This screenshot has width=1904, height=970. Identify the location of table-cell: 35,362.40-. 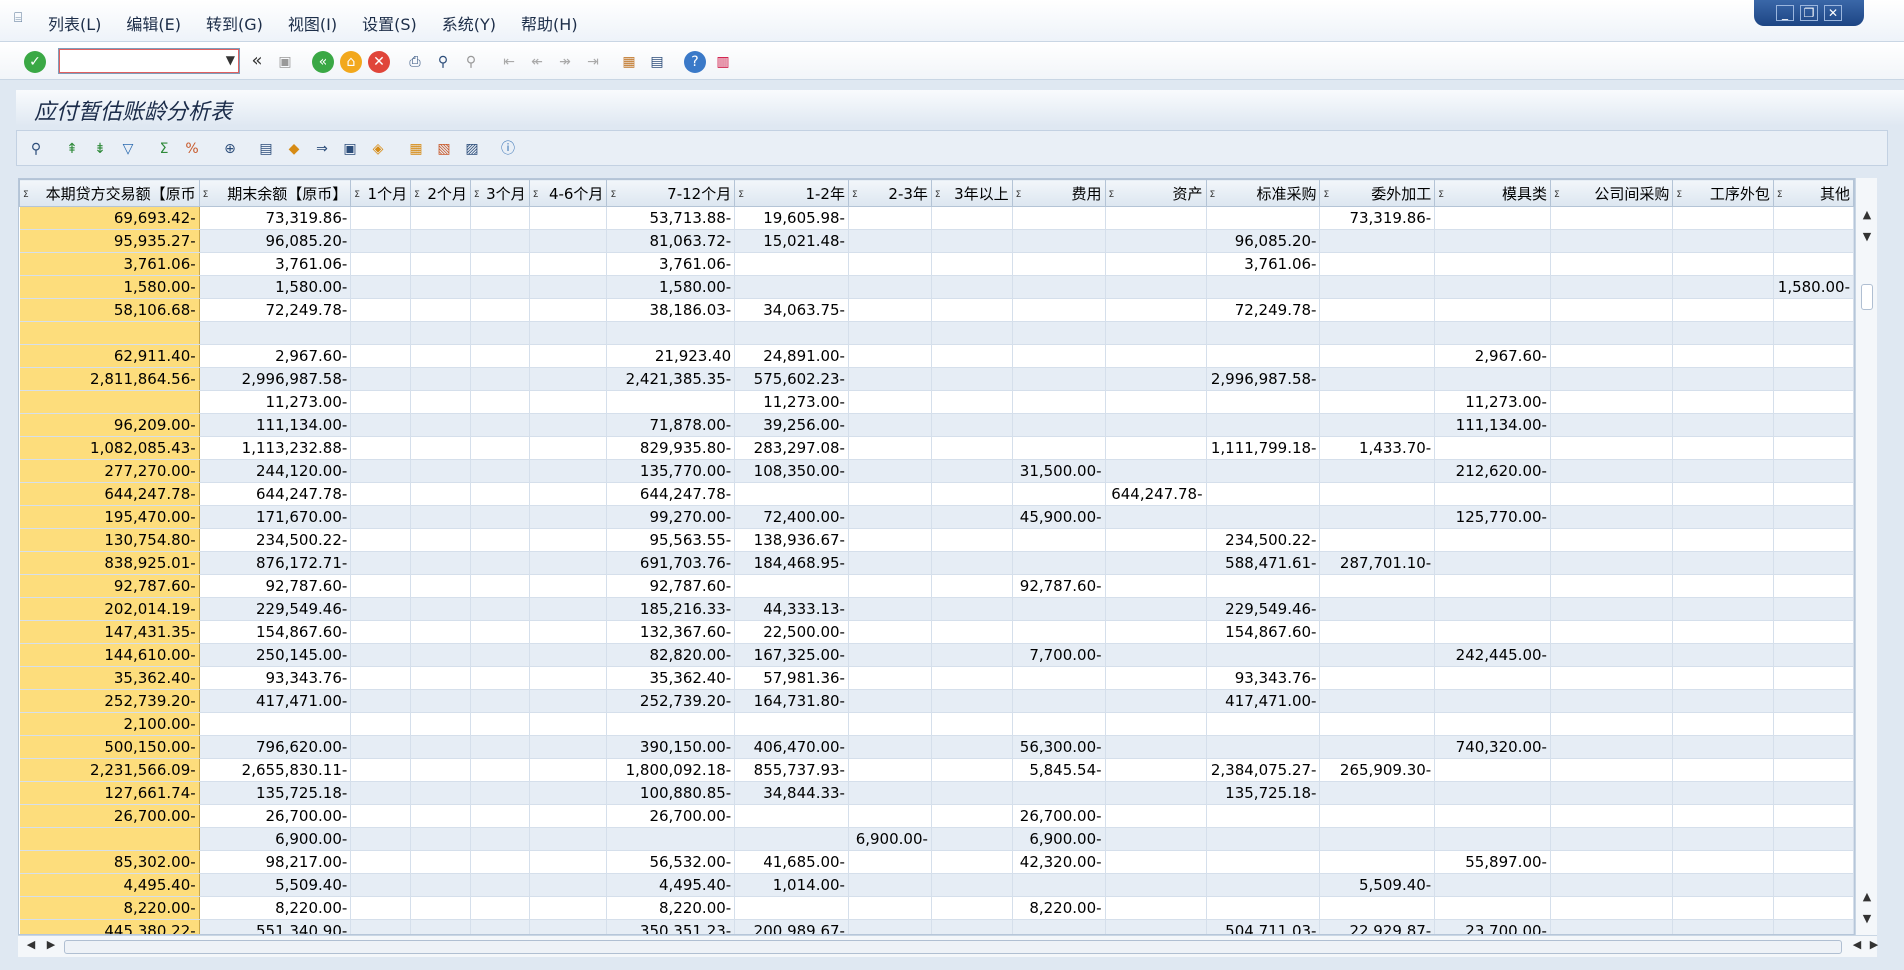
(109, 678).